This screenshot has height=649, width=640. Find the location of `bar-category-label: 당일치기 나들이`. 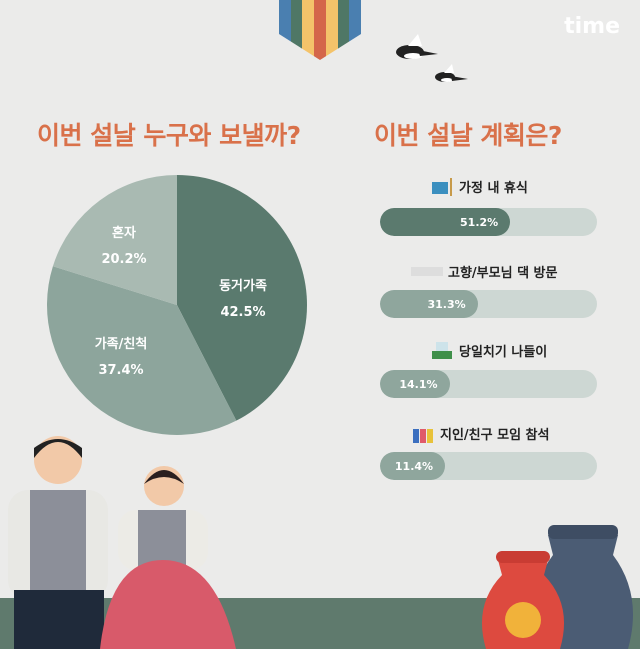

bar-category-label: 당일치기 나들이 is located at coordinates (503, 352).